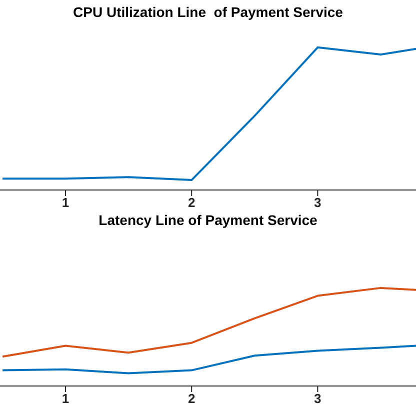  Describe the element at coordinates (208, 12) in the screenshot. I see `chart-title: CPU Utilization Line of Payment Service` at that location.